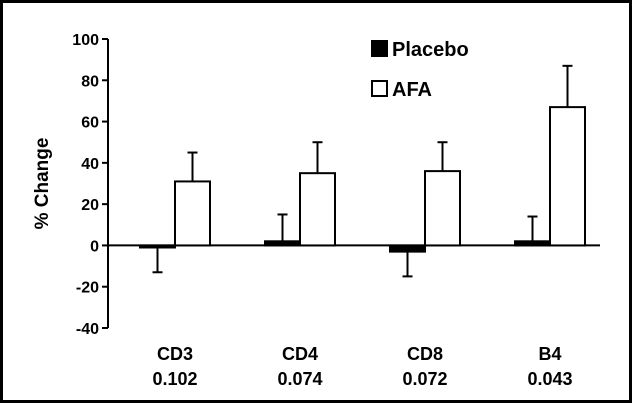 The height and width of the screenshot is (403, 632). I want to click on y-axis-label: % Change, so click(42, 184).